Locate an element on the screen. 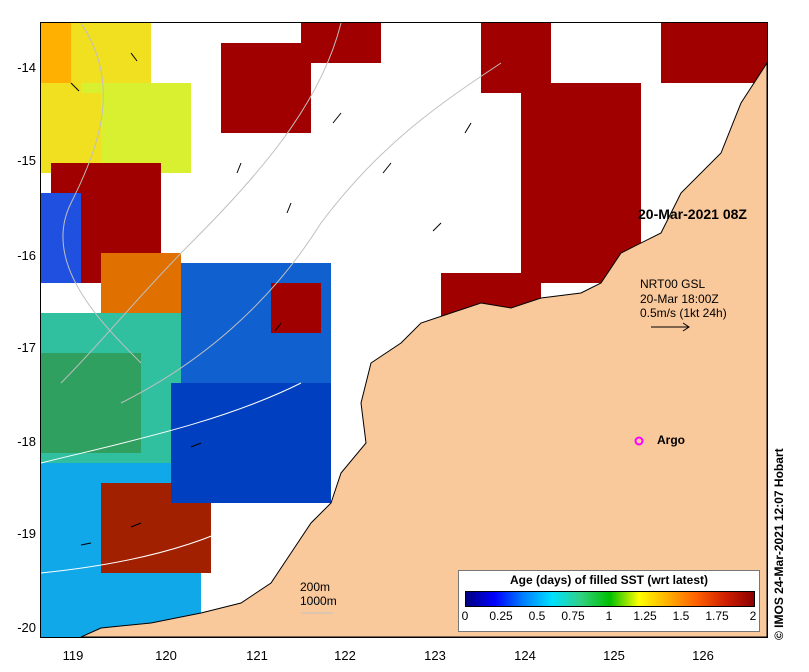 The height and width of the screenshot is (672, 809). current-label-line1: NRT00 GSL is located at coordinates (673, 284).